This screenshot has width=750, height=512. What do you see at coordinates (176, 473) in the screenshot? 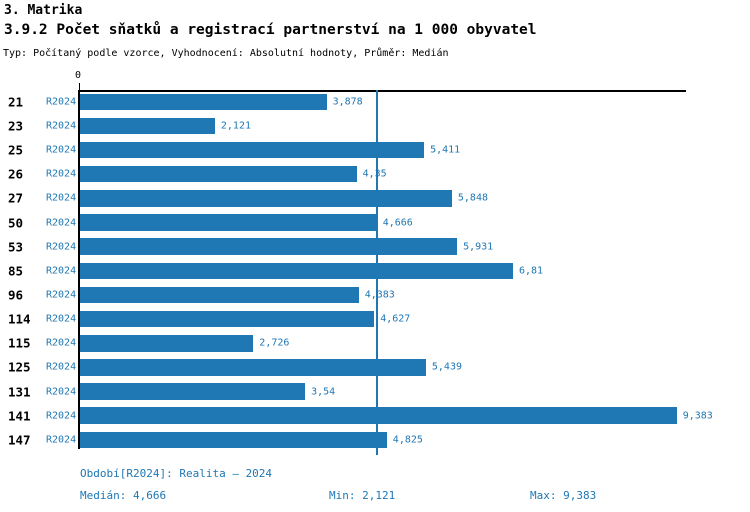
I see `footer-period-label: Období[R2024]: Realita – 2024` at bounding box center [176, 473].